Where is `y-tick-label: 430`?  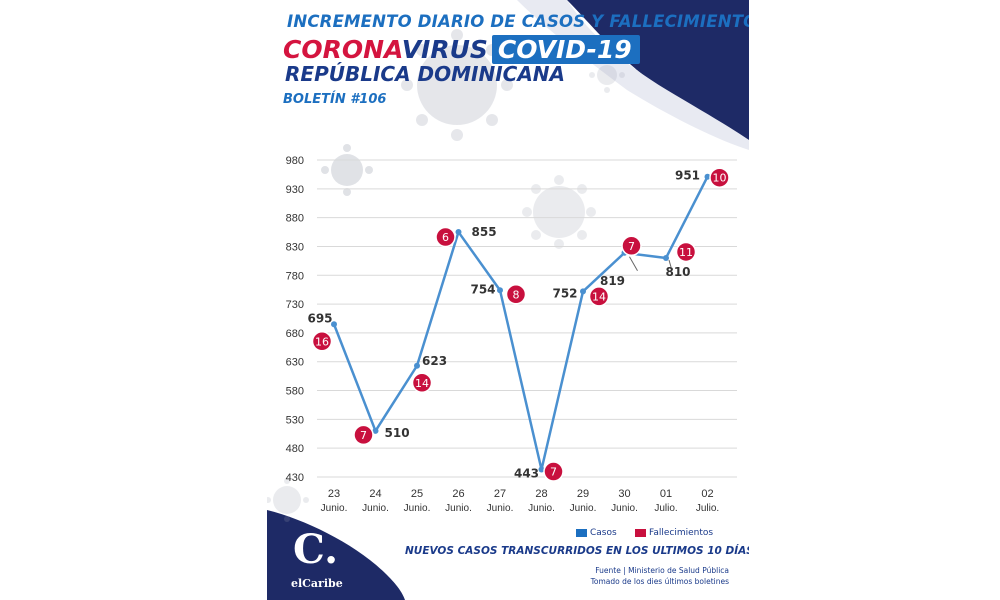
y-tick-label: 430 is located at coordinates (295, 478).